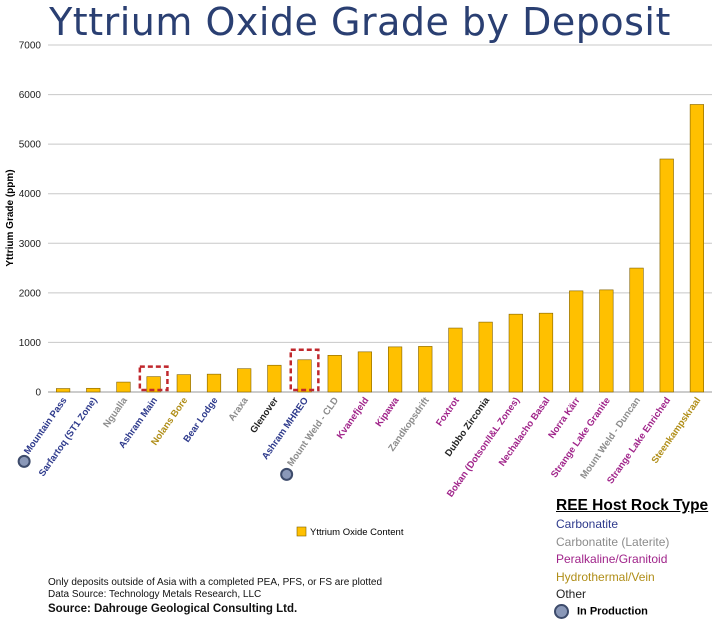 This screenshot has width=720, height=623. Describe the element at coordinates (587, 524) in the screenshot. I see `rock-legend-carbonatite: Carbonatite` at that location.